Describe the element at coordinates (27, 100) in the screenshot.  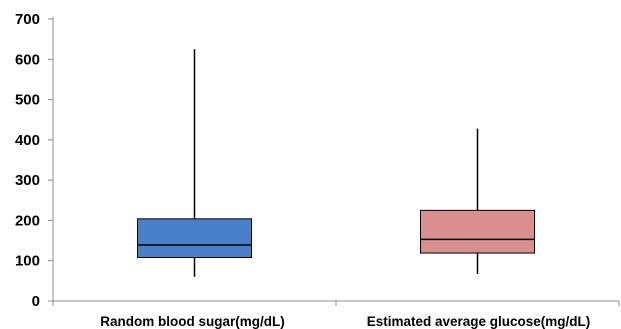
I see `y-tick-label: 500` at that location.